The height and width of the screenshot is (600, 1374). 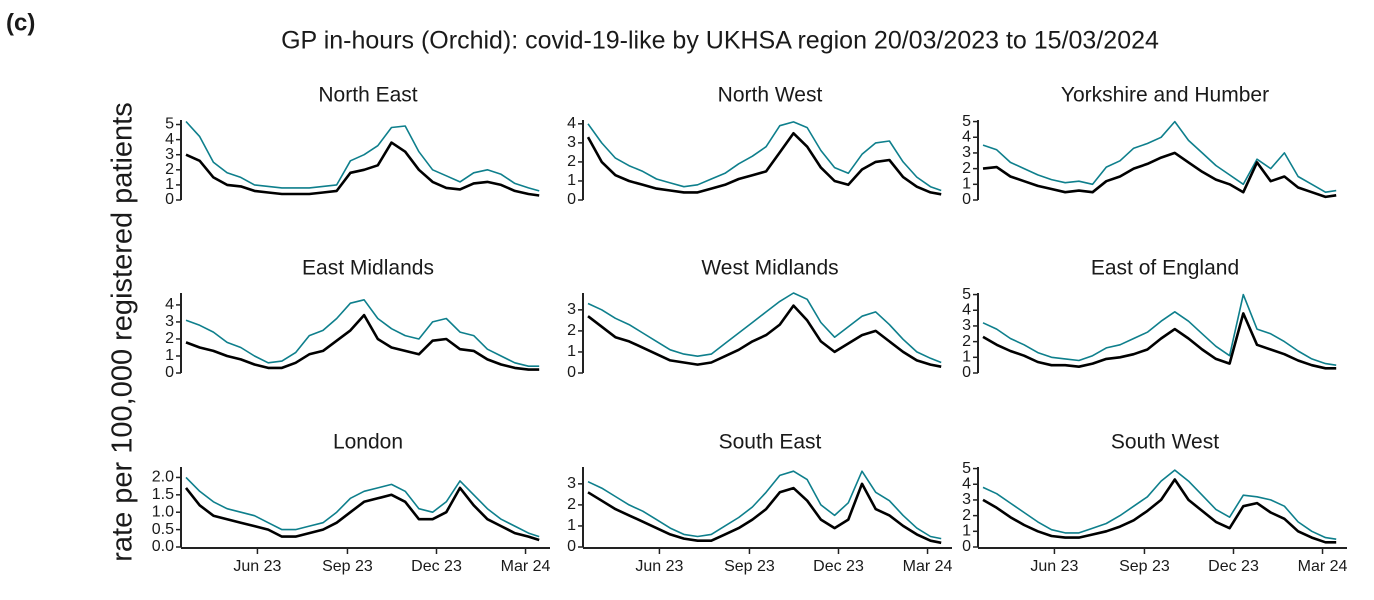 I want to click on y-tick-label: 1.5, so click(x=163, y=494).